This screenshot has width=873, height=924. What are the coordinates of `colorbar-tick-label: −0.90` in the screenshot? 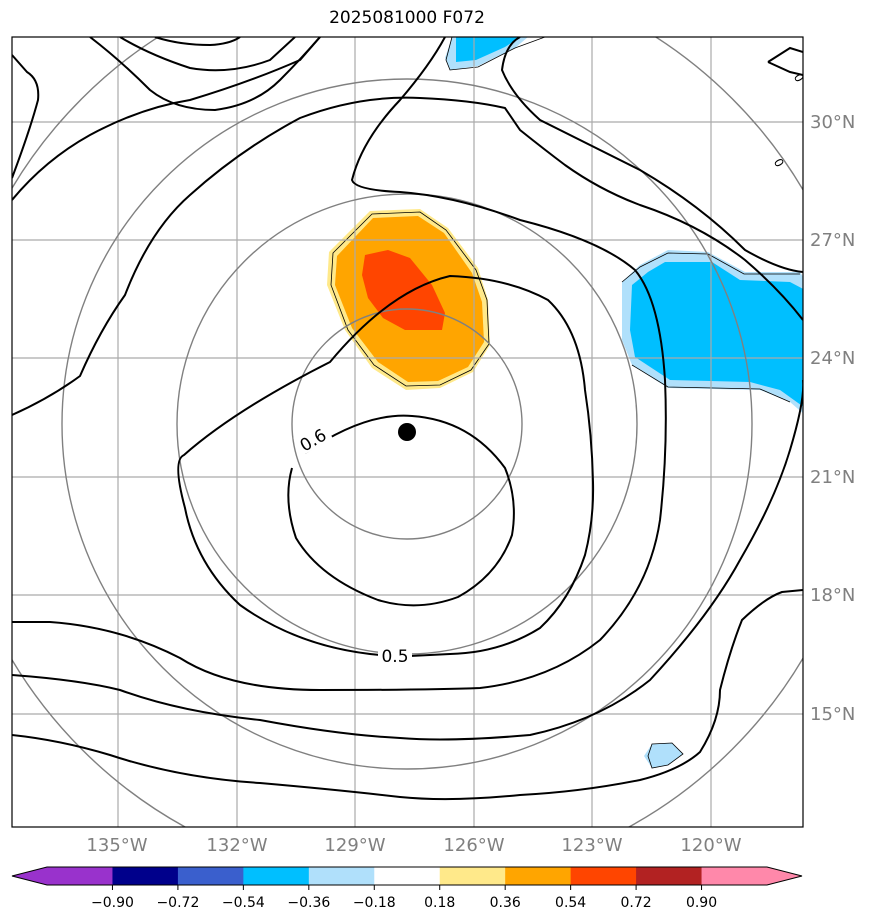 It's located at (112, 903).